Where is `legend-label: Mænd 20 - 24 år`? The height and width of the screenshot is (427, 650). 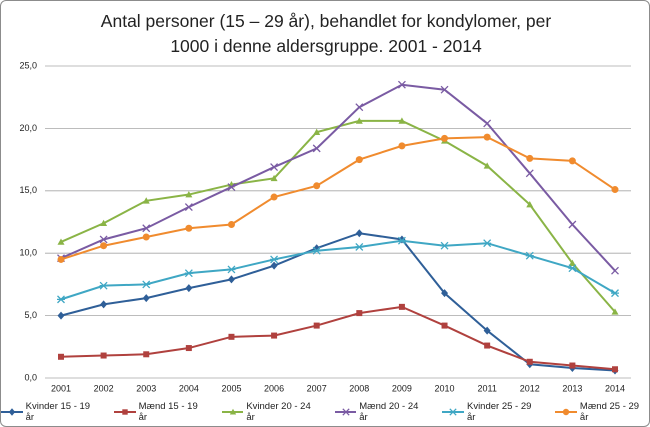
legend-label: Mænd 20 - 24 år is located at coordinates (389, 412).